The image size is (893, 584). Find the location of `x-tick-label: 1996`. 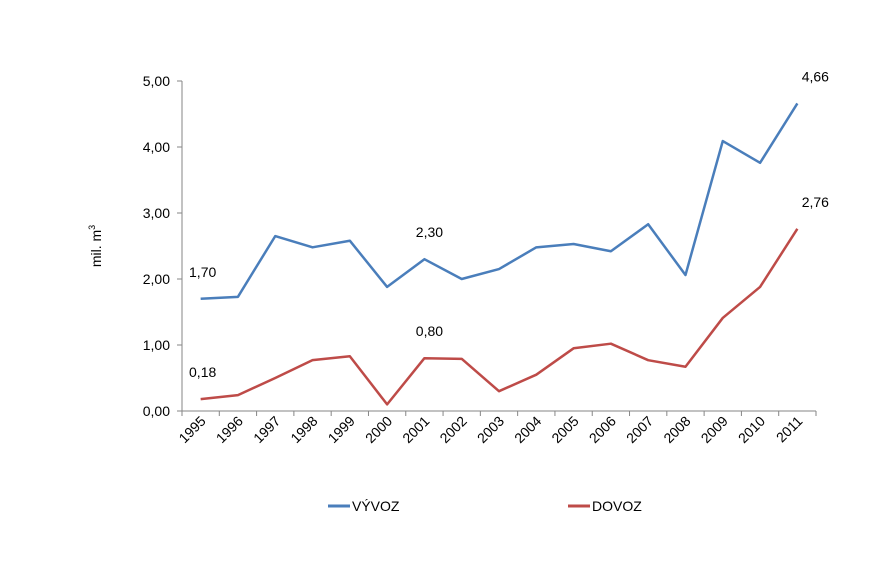

x-tick-label: 1996 is located at coordinates (229, 429).